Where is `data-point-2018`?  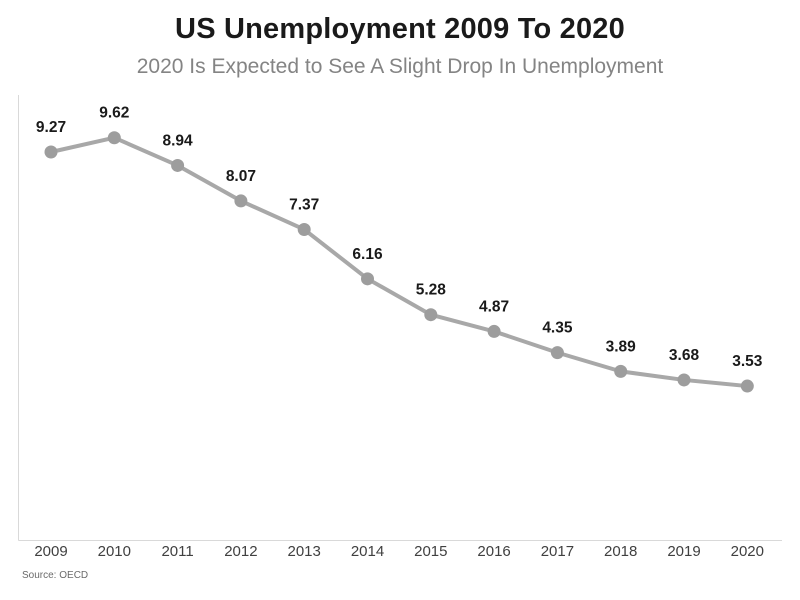 data-point-2018 is located at coordinates (621, 371).